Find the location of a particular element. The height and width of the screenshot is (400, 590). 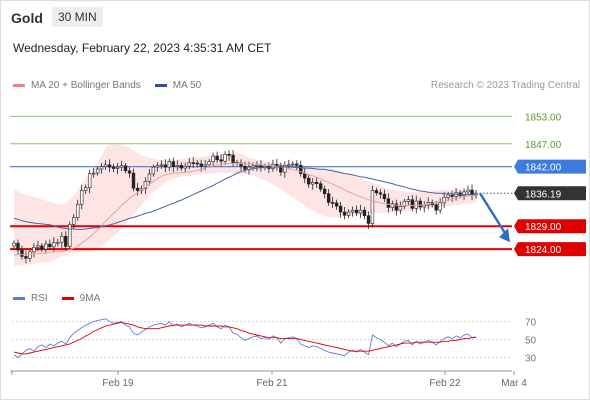

x-tick-label: Feb 19 is located at coordinates (118, 383).